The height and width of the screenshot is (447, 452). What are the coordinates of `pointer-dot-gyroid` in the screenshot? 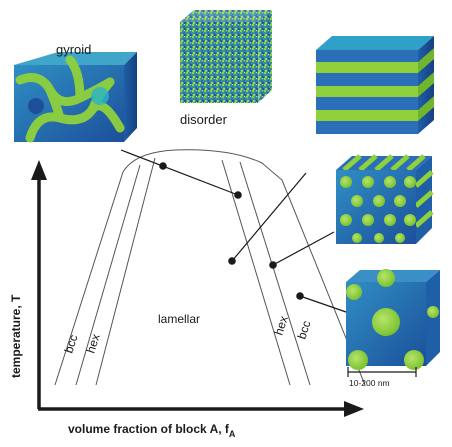 It's located at (238, 195).